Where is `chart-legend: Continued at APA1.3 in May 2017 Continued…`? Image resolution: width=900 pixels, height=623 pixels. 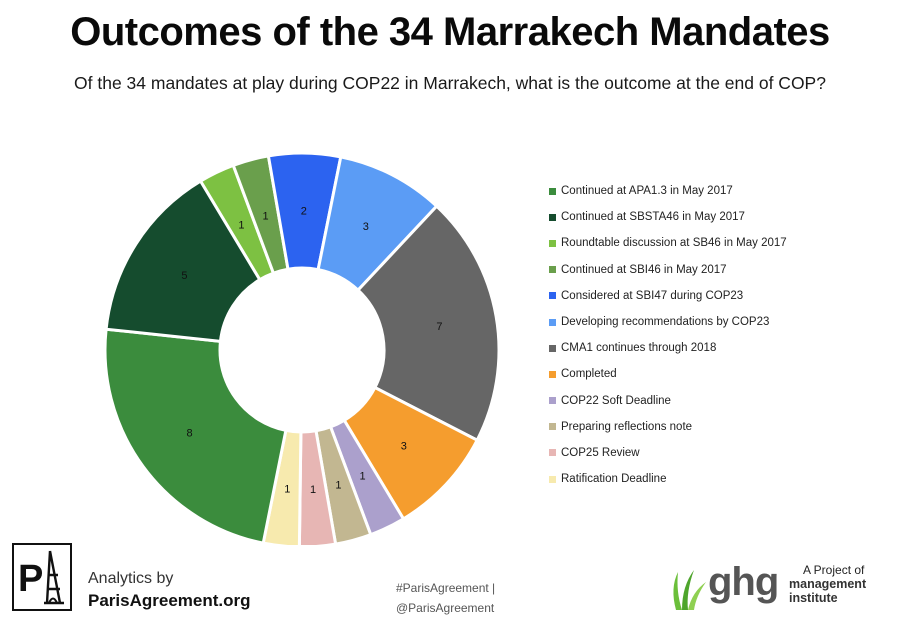 chart-legend: Continued at APA1.3 in May 2017 Continued… is located at coordinates (668, 335).